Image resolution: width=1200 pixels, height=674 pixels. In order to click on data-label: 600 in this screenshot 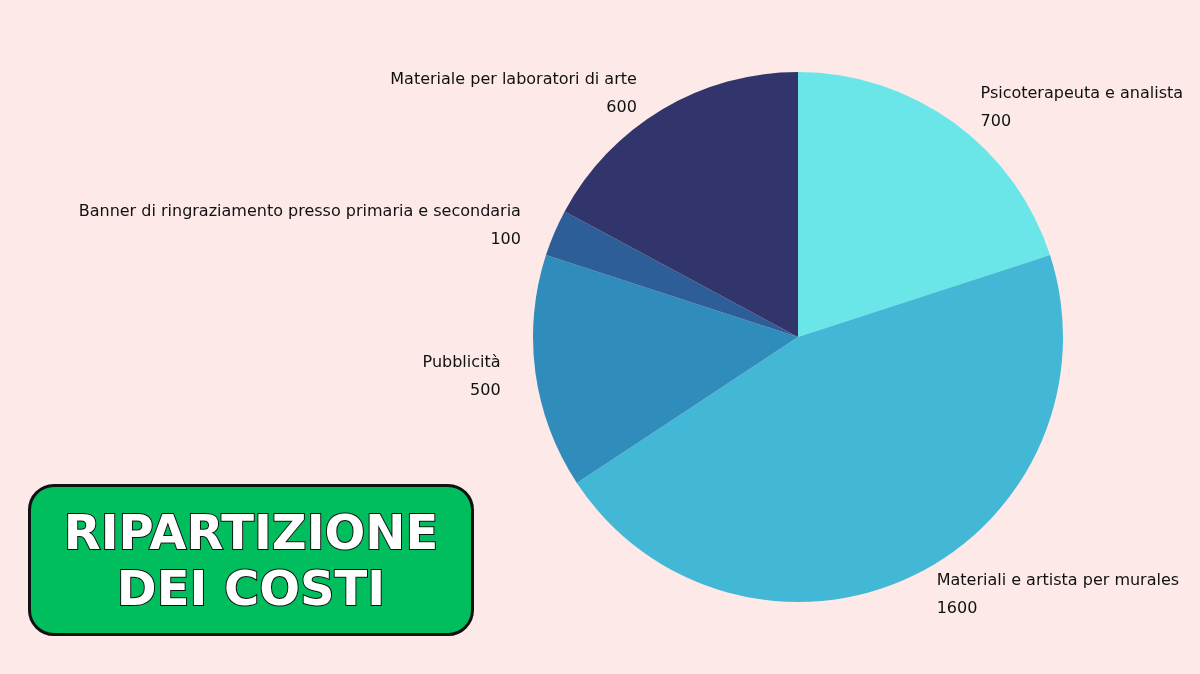, I will do `click(621, 106)`.